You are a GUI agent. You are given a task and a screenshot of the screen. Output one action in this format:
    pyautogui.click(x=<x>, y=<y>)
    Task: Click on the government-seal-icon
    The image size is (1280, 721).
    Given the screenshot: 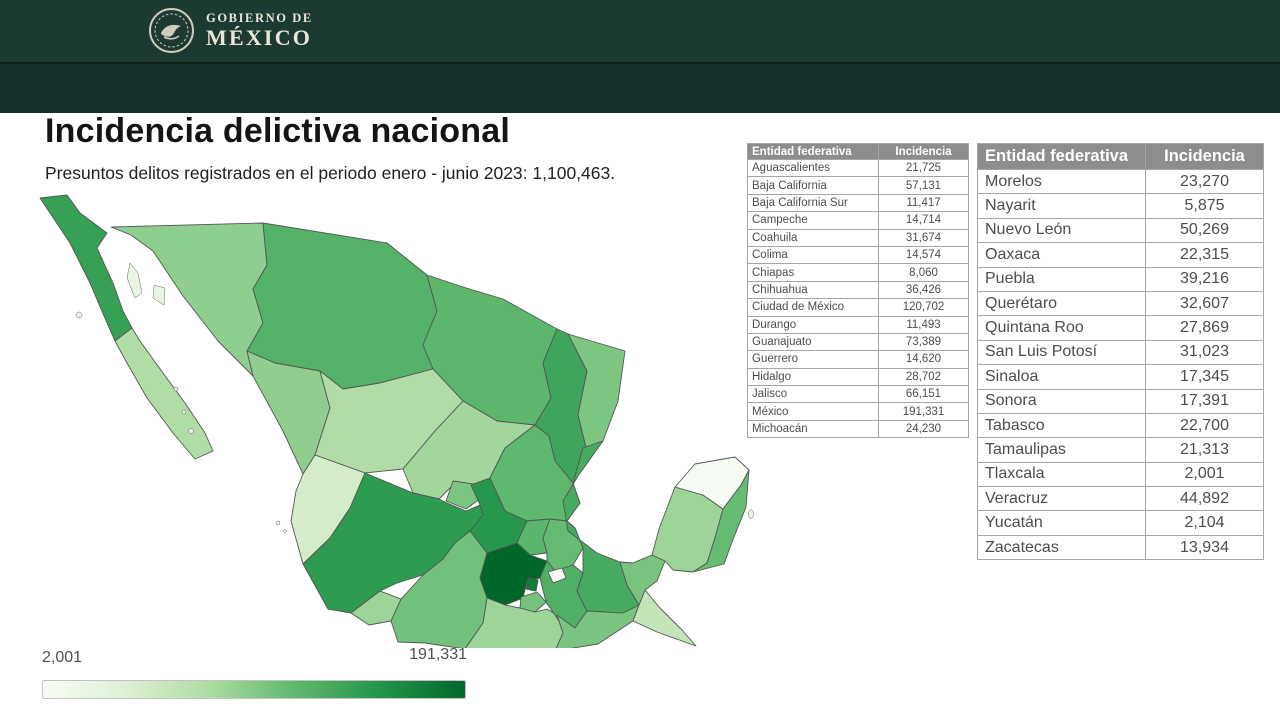 What is the action you would take?
    pyautogui.click(x=171, y=30)
    